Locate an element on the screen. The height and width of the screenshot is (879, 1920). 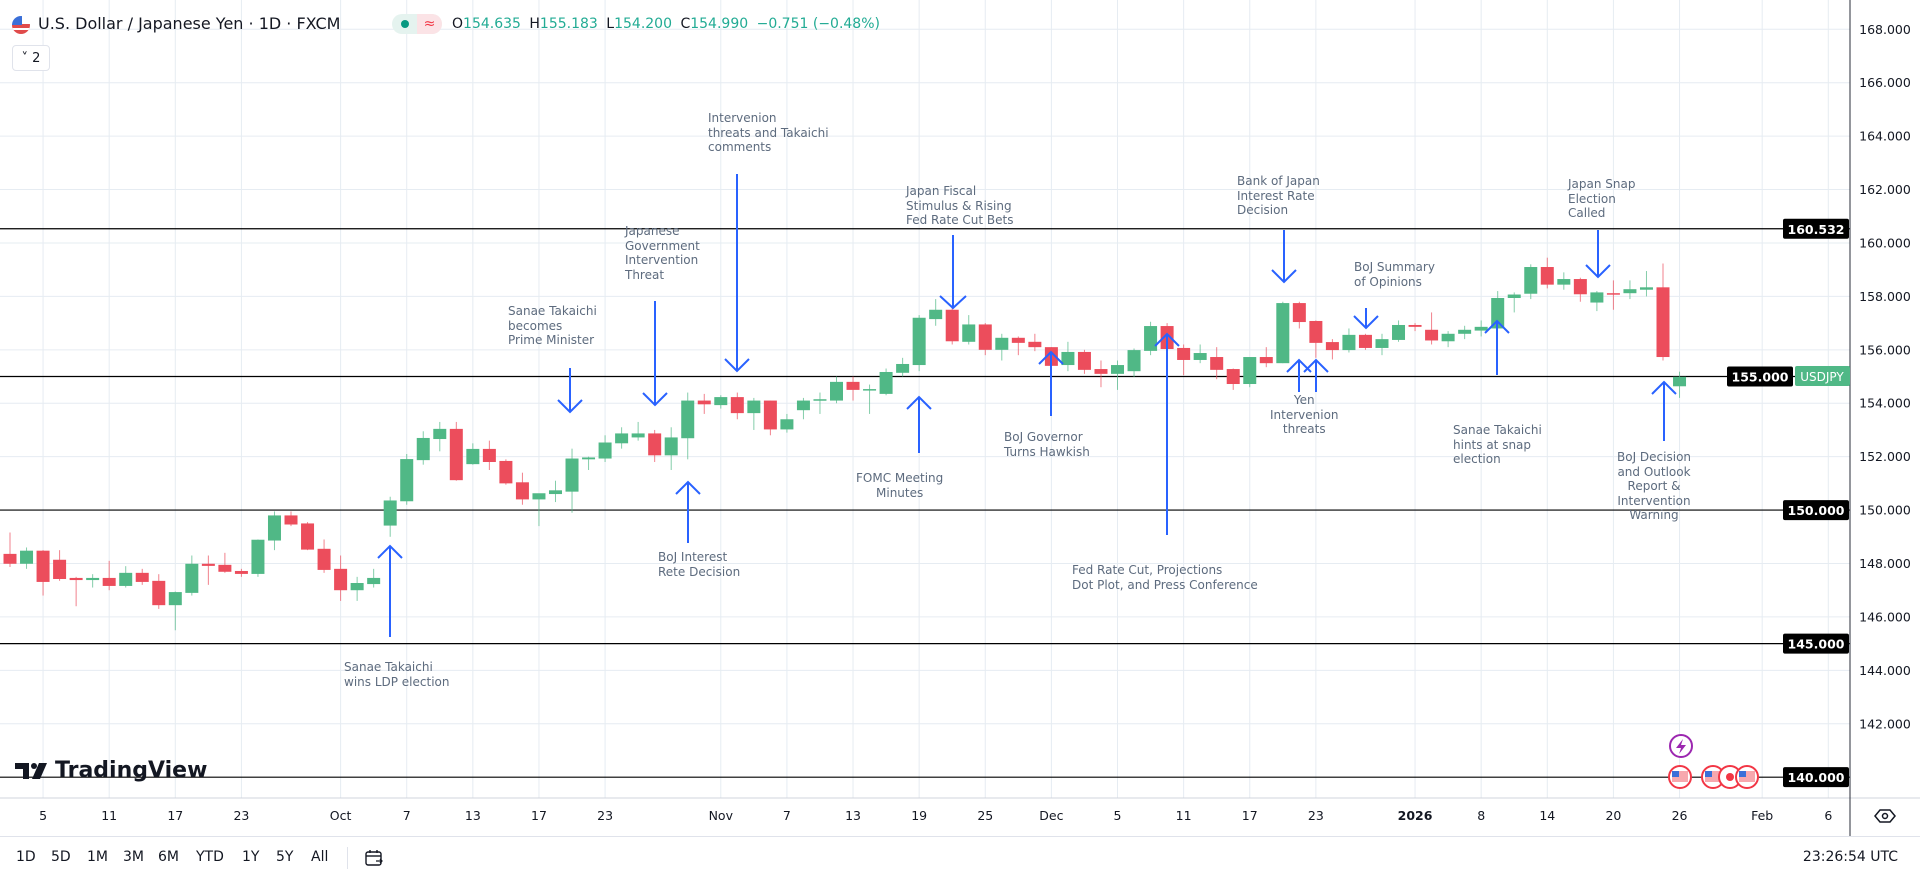
price-tick-label: 168.000 is located at coordinates (1885, 29).